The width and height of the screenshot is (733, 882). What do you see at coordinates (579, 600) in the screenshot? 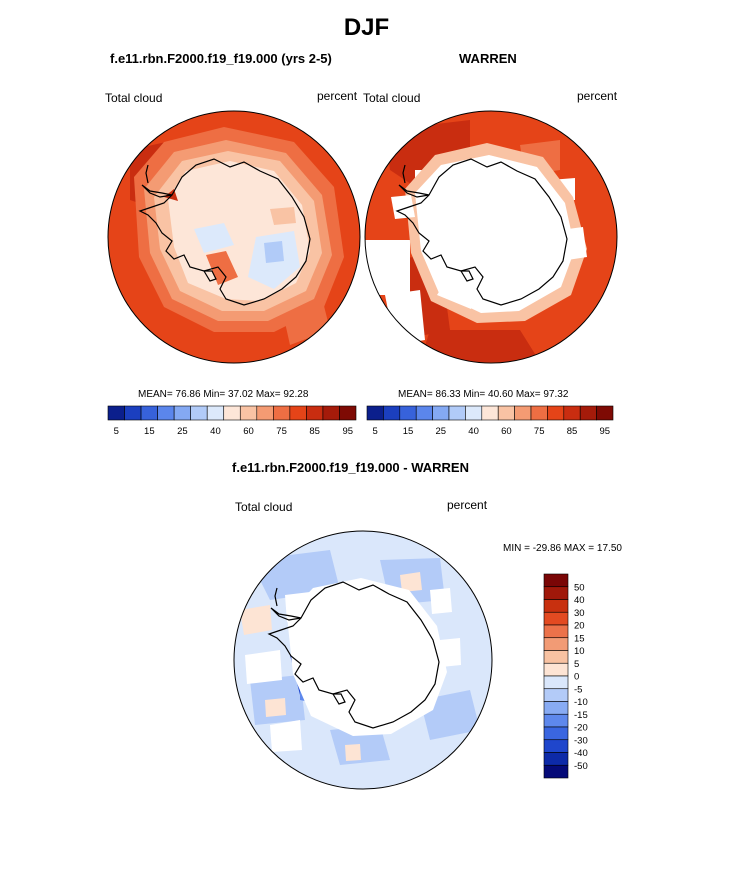
I see `difference-colorbar-tick-label: 40` at bounding box center [579, 600].